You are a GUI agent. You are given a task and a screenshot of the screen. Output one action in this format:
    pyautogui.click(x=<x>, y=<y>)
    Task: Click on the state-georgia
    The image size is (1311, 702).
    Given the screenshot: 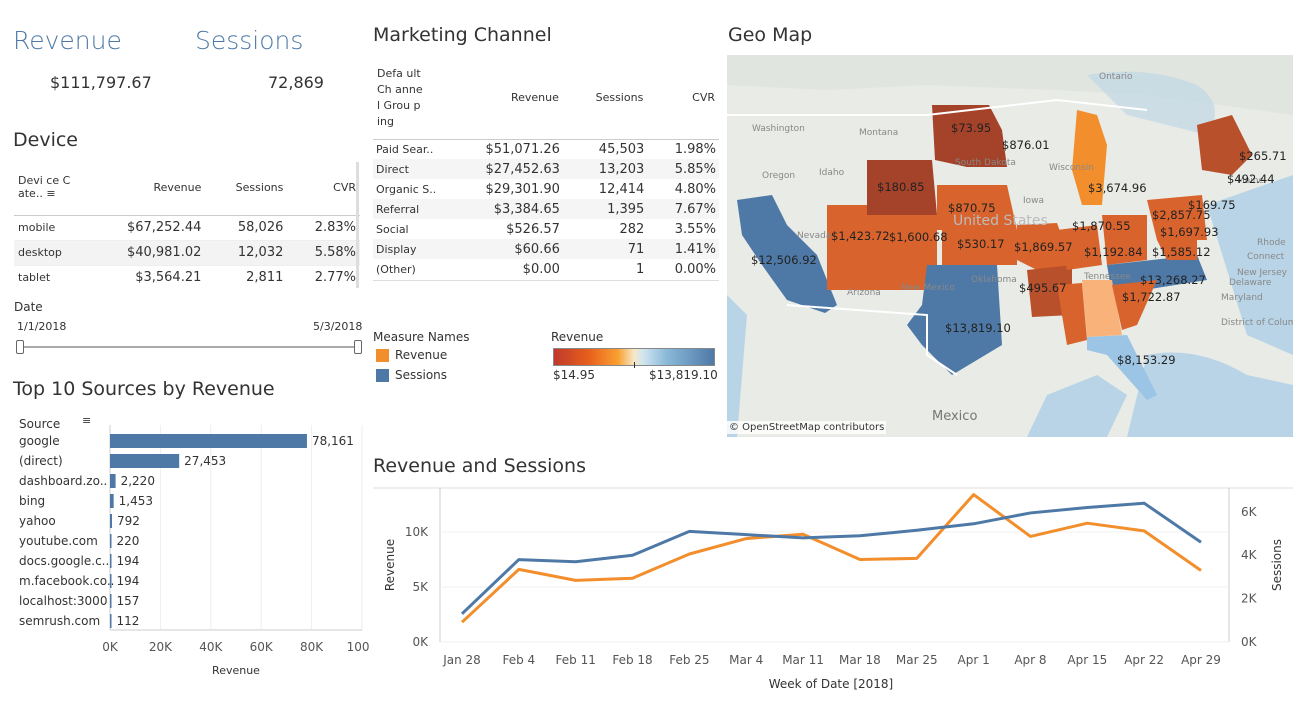 What is the action you would take?
    pyautogui.click(x=1102, y=308)
    